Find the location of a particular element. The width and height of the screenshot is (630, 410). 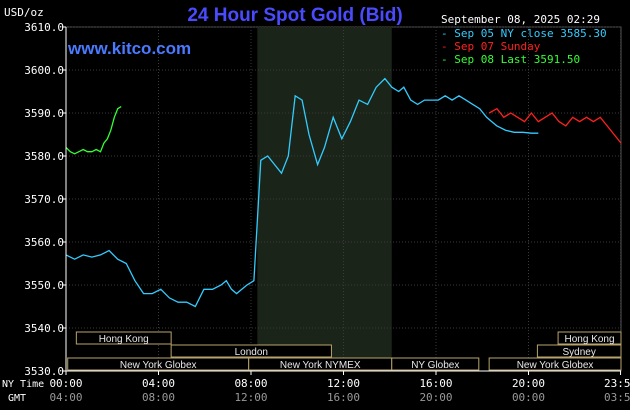

legend-item: - Sep 07 Sunday is located at coordinates (491, 46).